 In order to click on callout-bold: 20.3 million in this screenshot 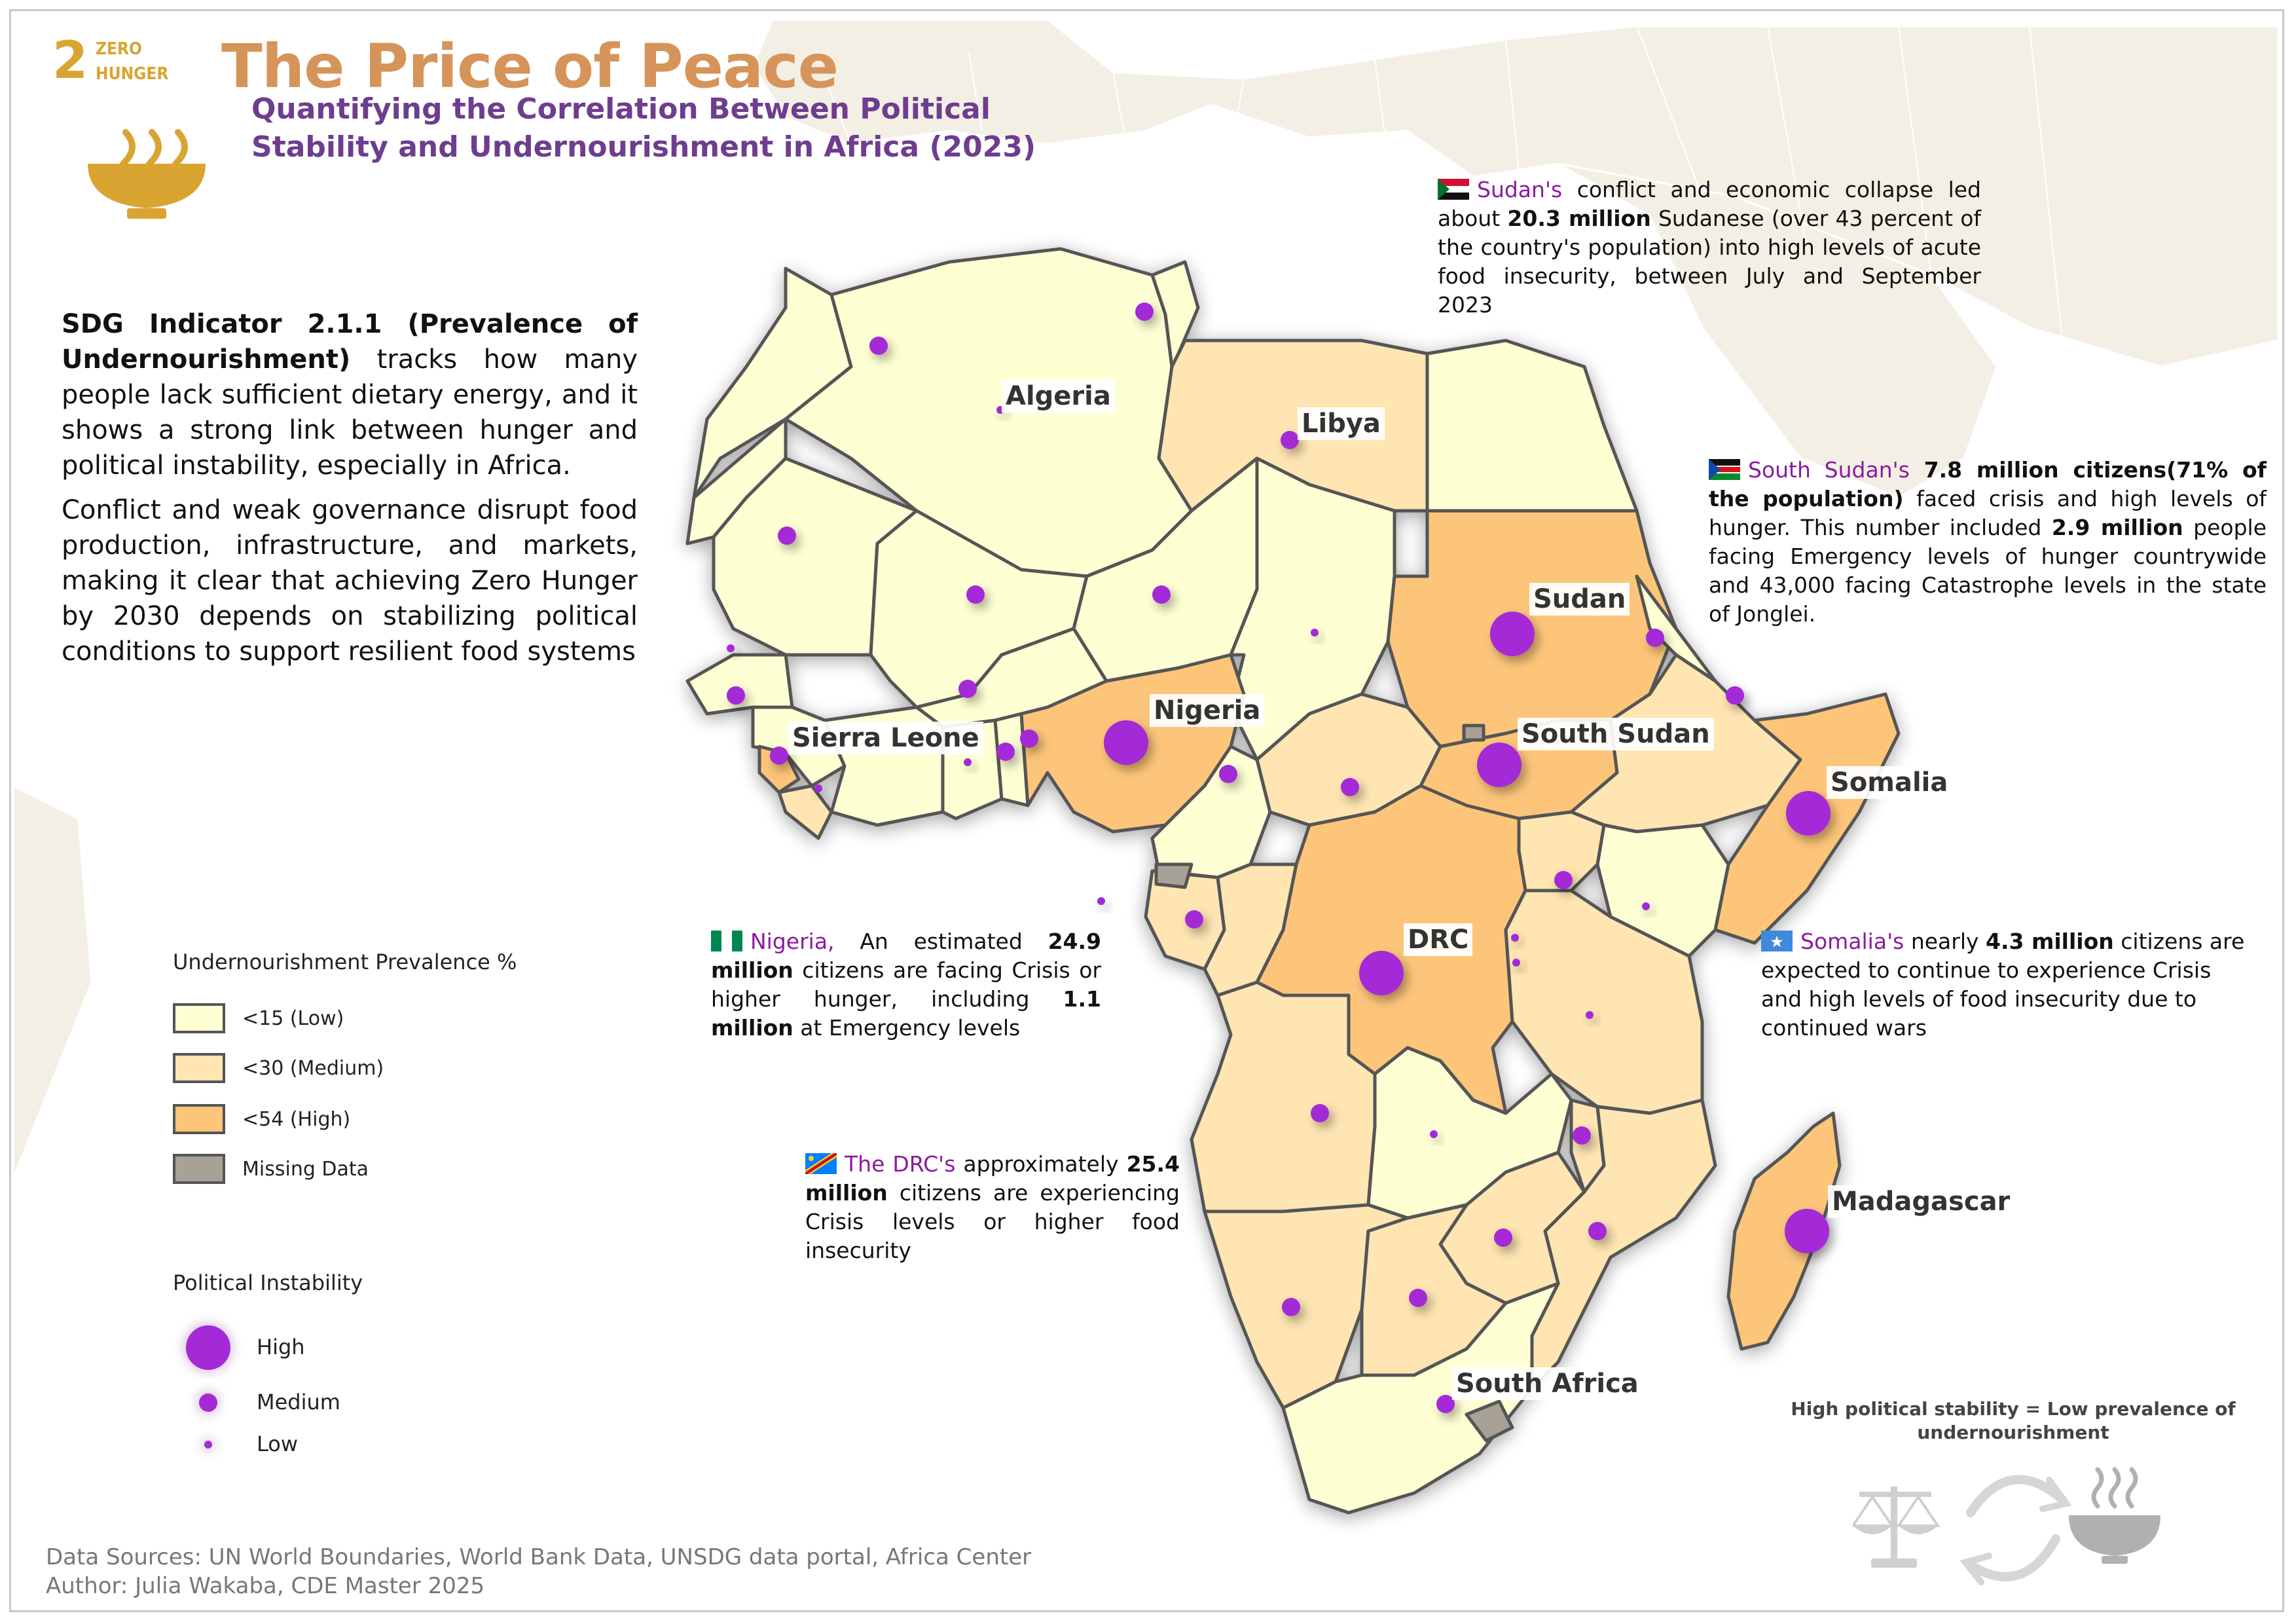, I will do `click(1579, 218)`.